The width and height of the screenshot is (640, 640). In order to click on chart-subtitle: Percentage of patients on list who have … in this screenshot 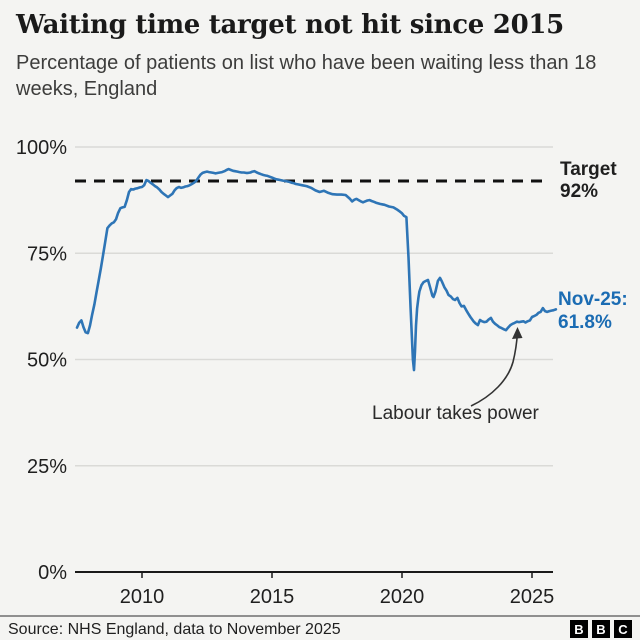, I will do `click(306, 76)`.